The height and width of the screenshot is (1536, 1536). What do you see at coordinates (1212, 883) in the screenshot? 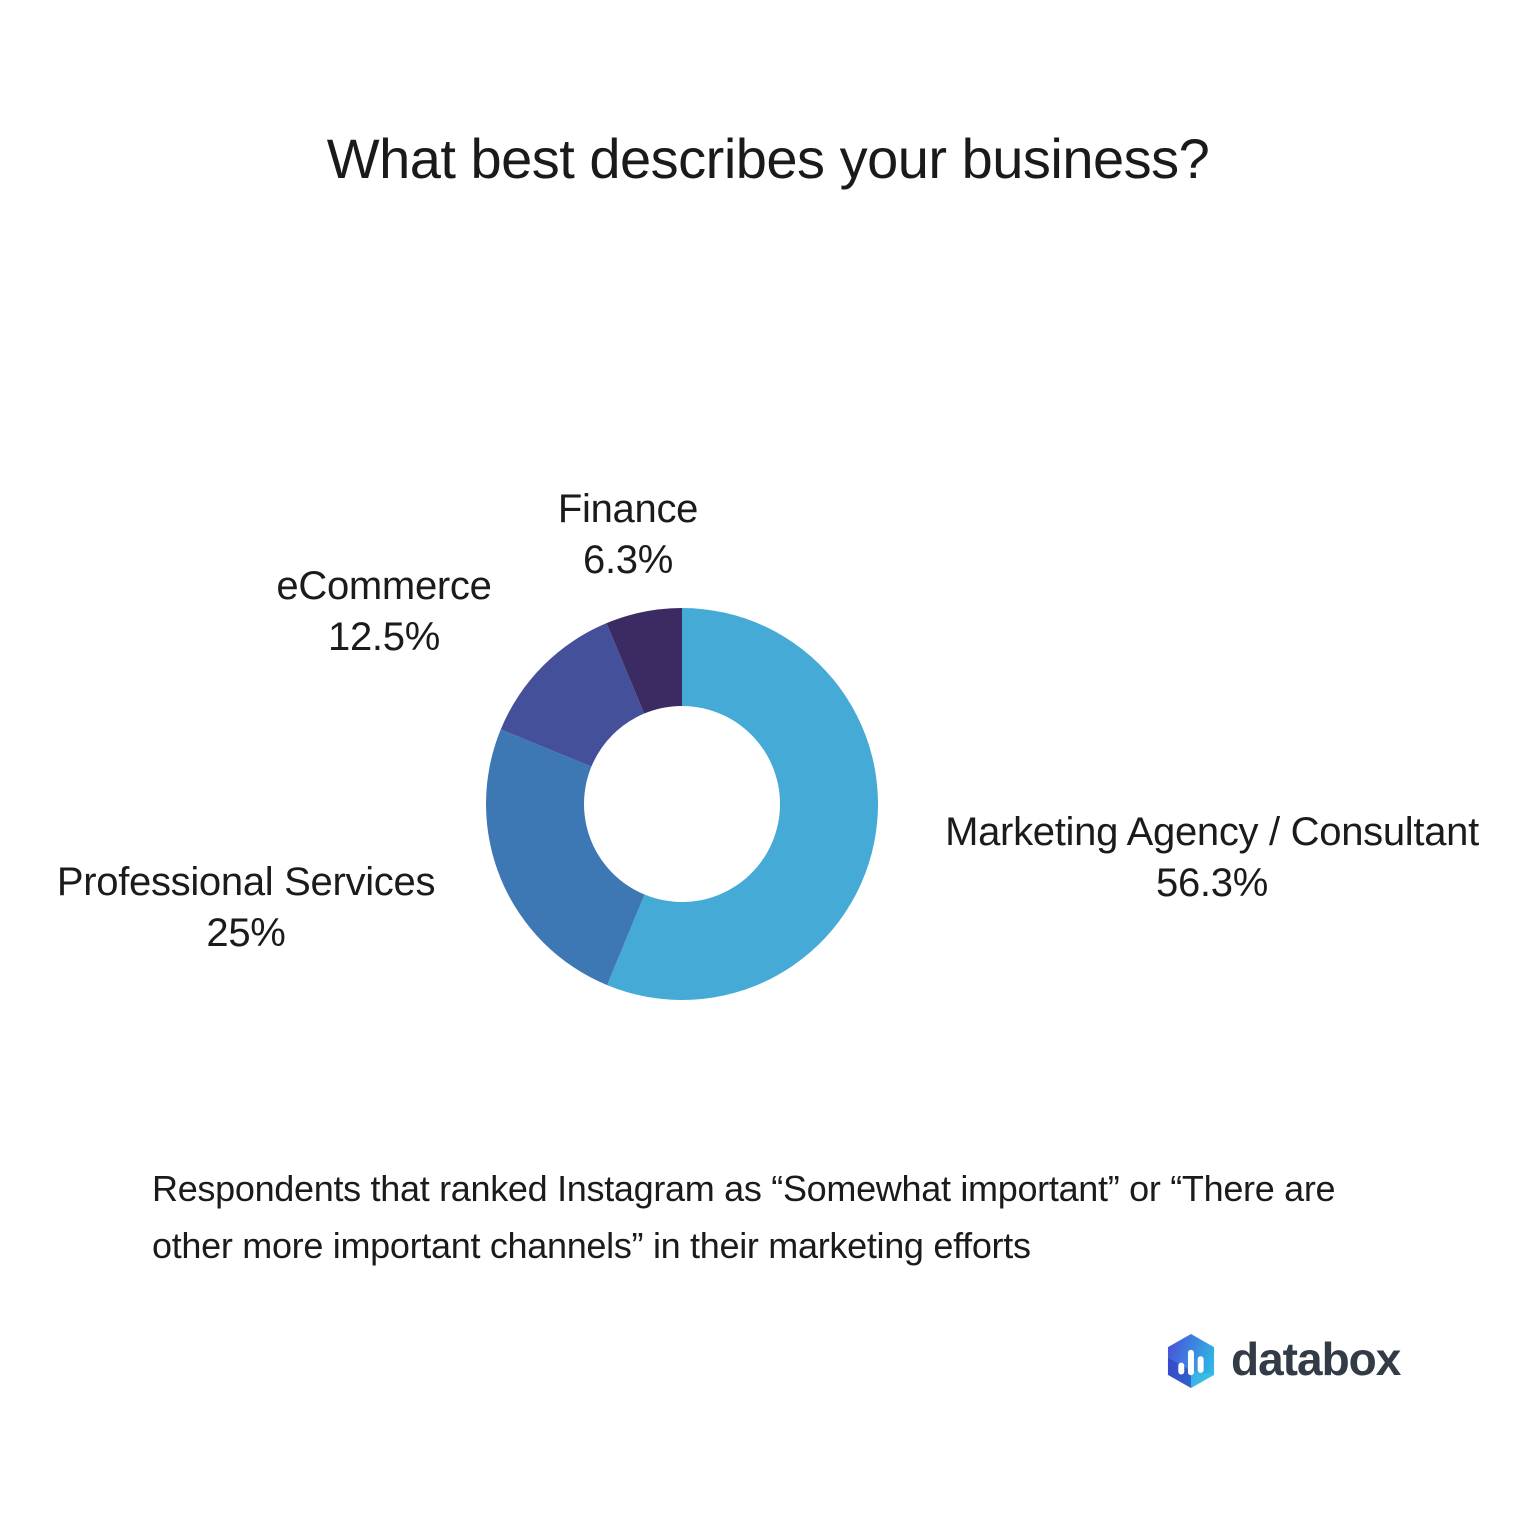
I see `segment-value: 56.3%` at bounding box center [1212, 883].